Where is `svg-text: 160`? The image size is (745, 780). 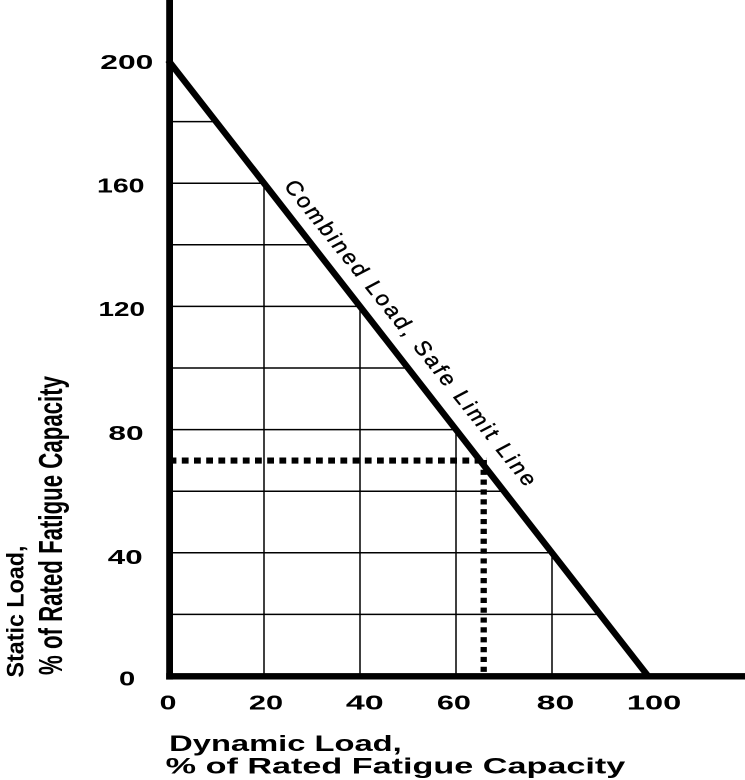 svg-text: 160 is located at coordinates (121, 187).